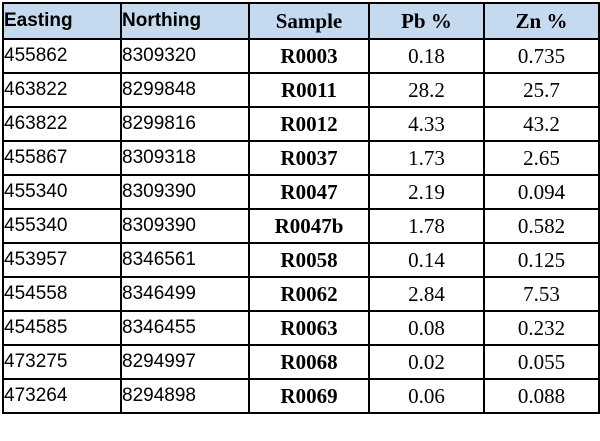  I want to click on table-row: 473275 8294997 R0068 0.02 0.055, so click(301, 362).